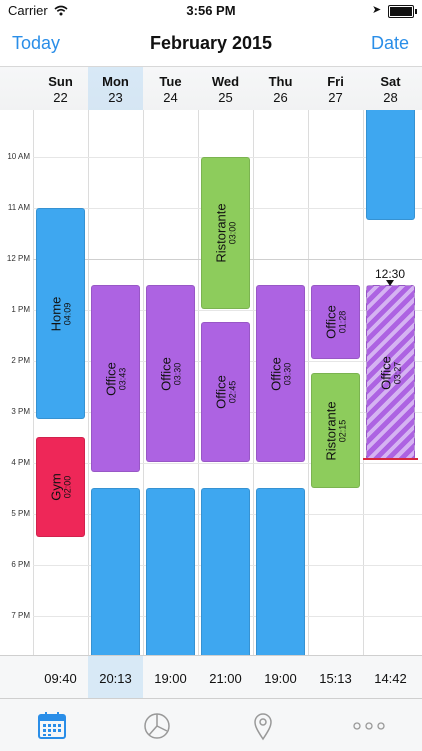 Image resolution: width=422 pixels, height=751 pixels. Describe the element at coordinates (20, 615) in the screenshot. I see `hour-label: 7 PM` at that location.